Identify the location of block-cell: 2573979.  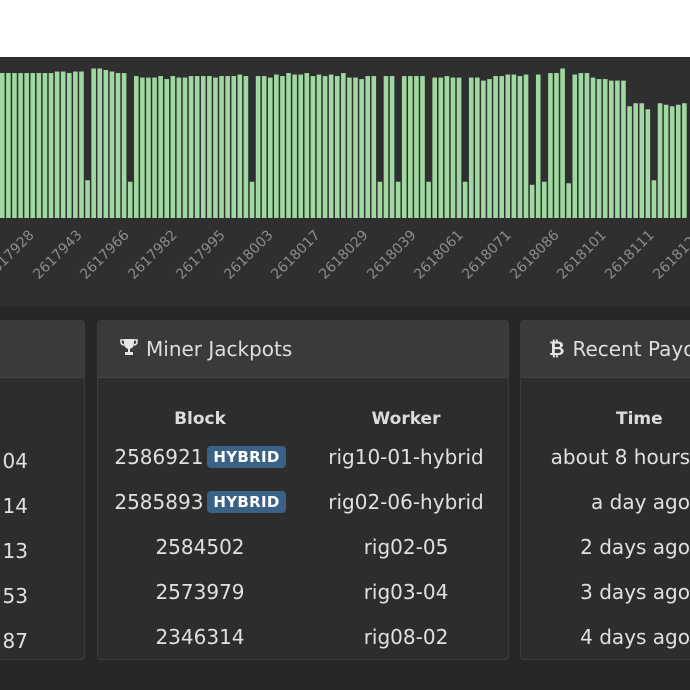
(200, 591).